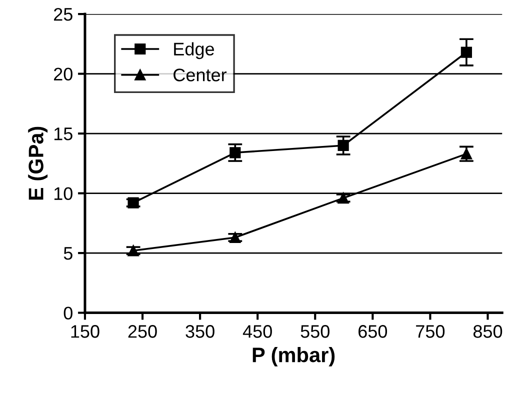  I want to click on y-tick-label: 10, so click(63, 193).